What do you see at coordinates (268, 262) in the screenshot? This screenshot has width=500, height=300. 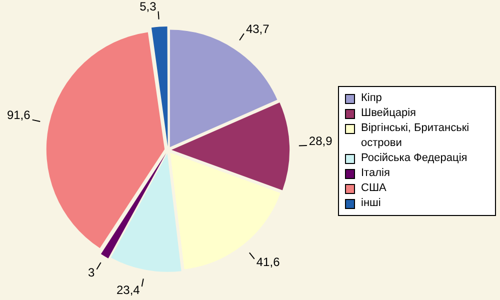 I see `data-label: 41,6` at bounding box center [268, 262].